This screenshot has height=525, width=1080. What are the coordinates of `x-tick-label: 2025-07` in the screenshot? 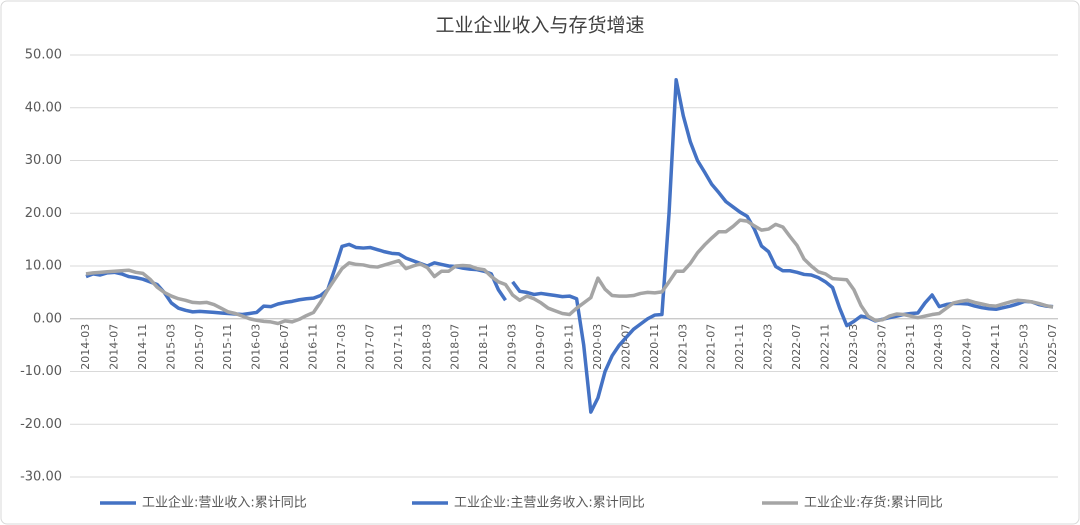 It's located at (1052, 347).